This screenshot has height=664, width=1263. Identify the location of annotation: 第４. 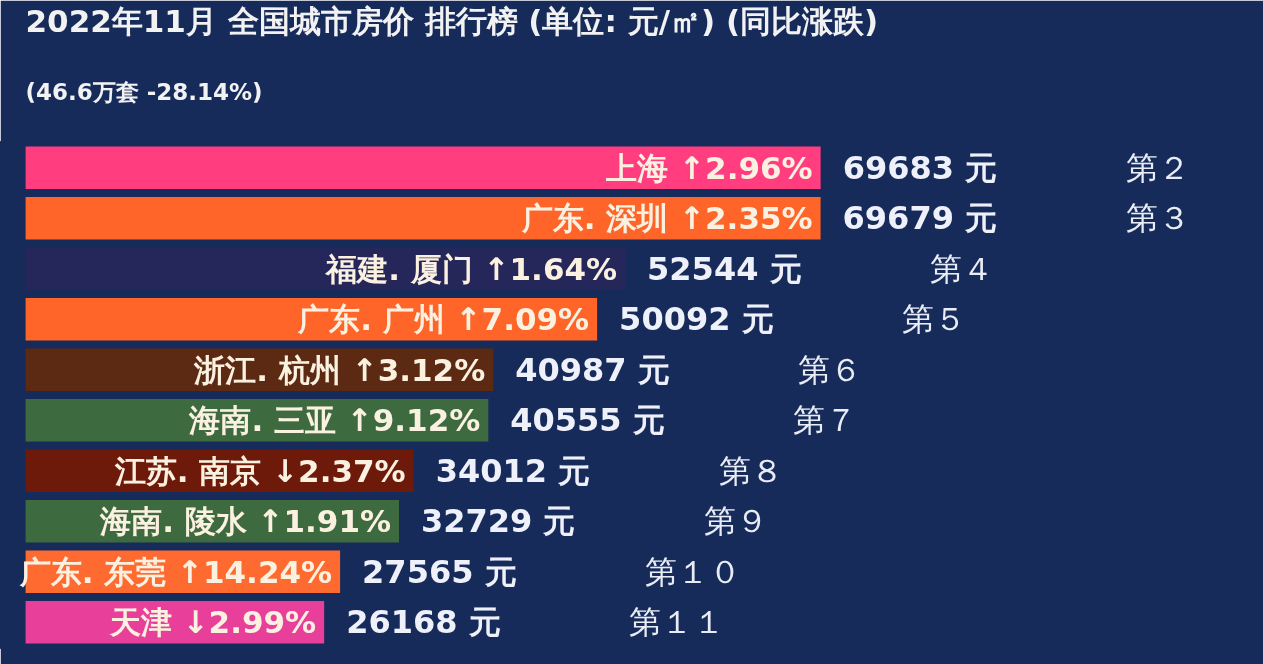
(962, 268).